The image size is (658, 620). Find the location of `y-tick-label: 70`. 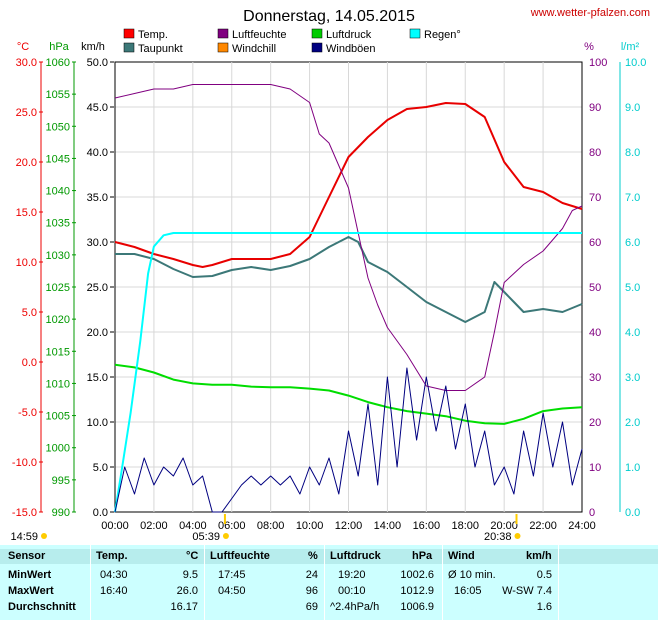

y-tick-label: 70 is located at coordinates (595, 198).